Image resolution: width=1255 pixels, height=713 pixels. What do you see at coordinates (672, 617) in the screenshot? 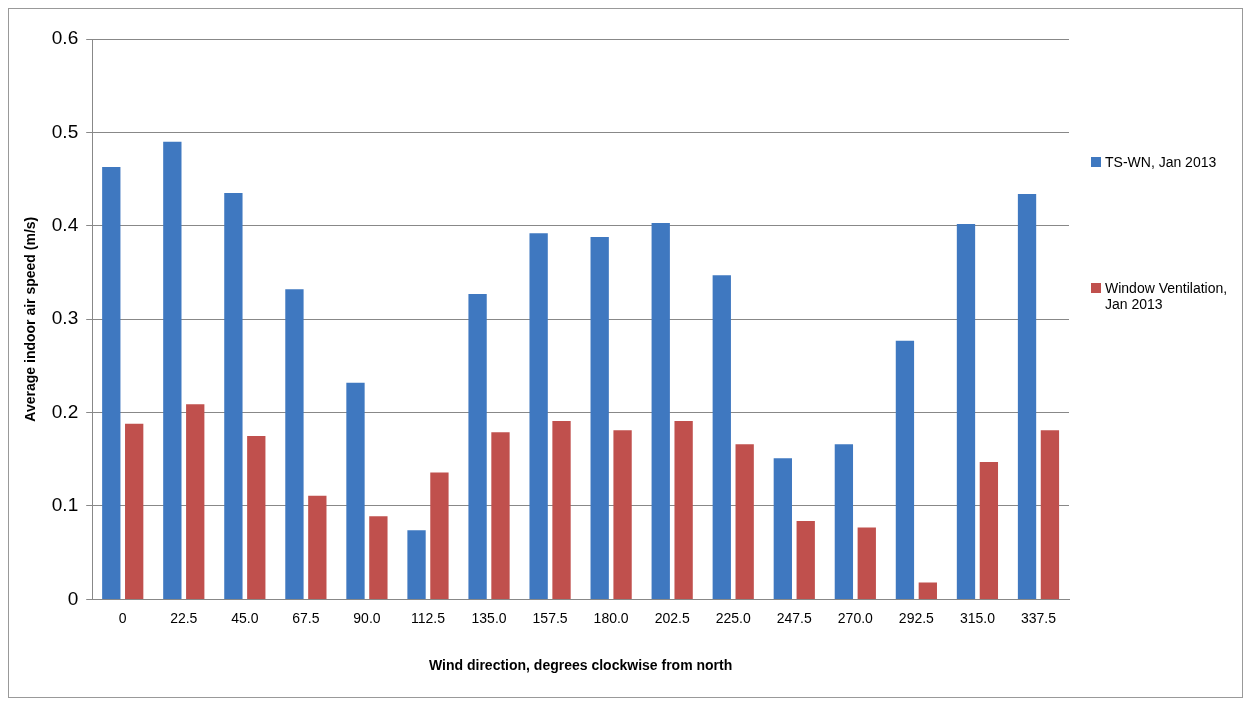
I see `x-tick-label: 202.5` at bounding box center [672, 617].